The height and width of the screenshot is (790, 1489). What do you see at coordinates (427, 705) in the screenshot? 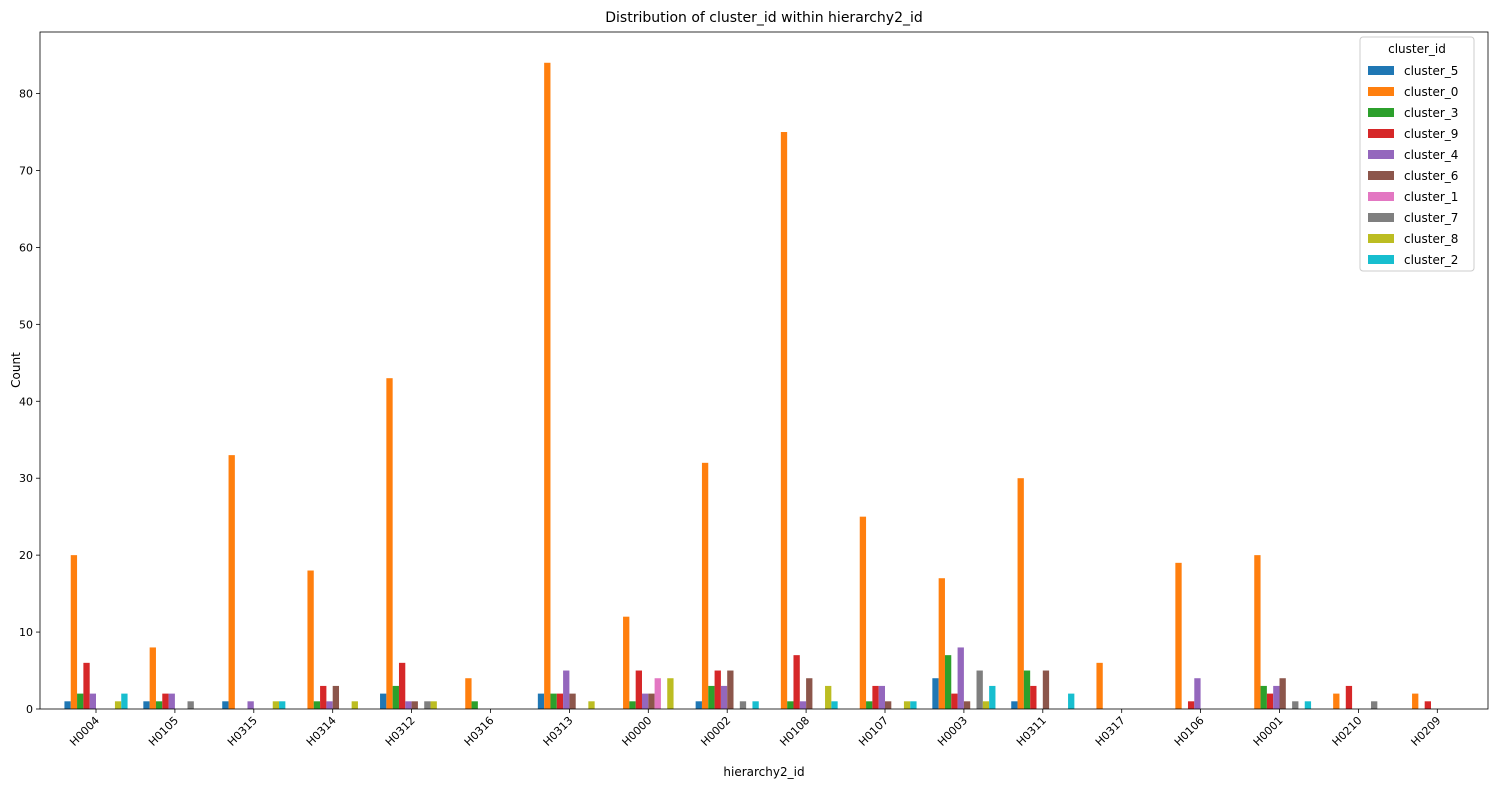
I see `bar-cluster_7-H0312` at bounding box center [427, 705].